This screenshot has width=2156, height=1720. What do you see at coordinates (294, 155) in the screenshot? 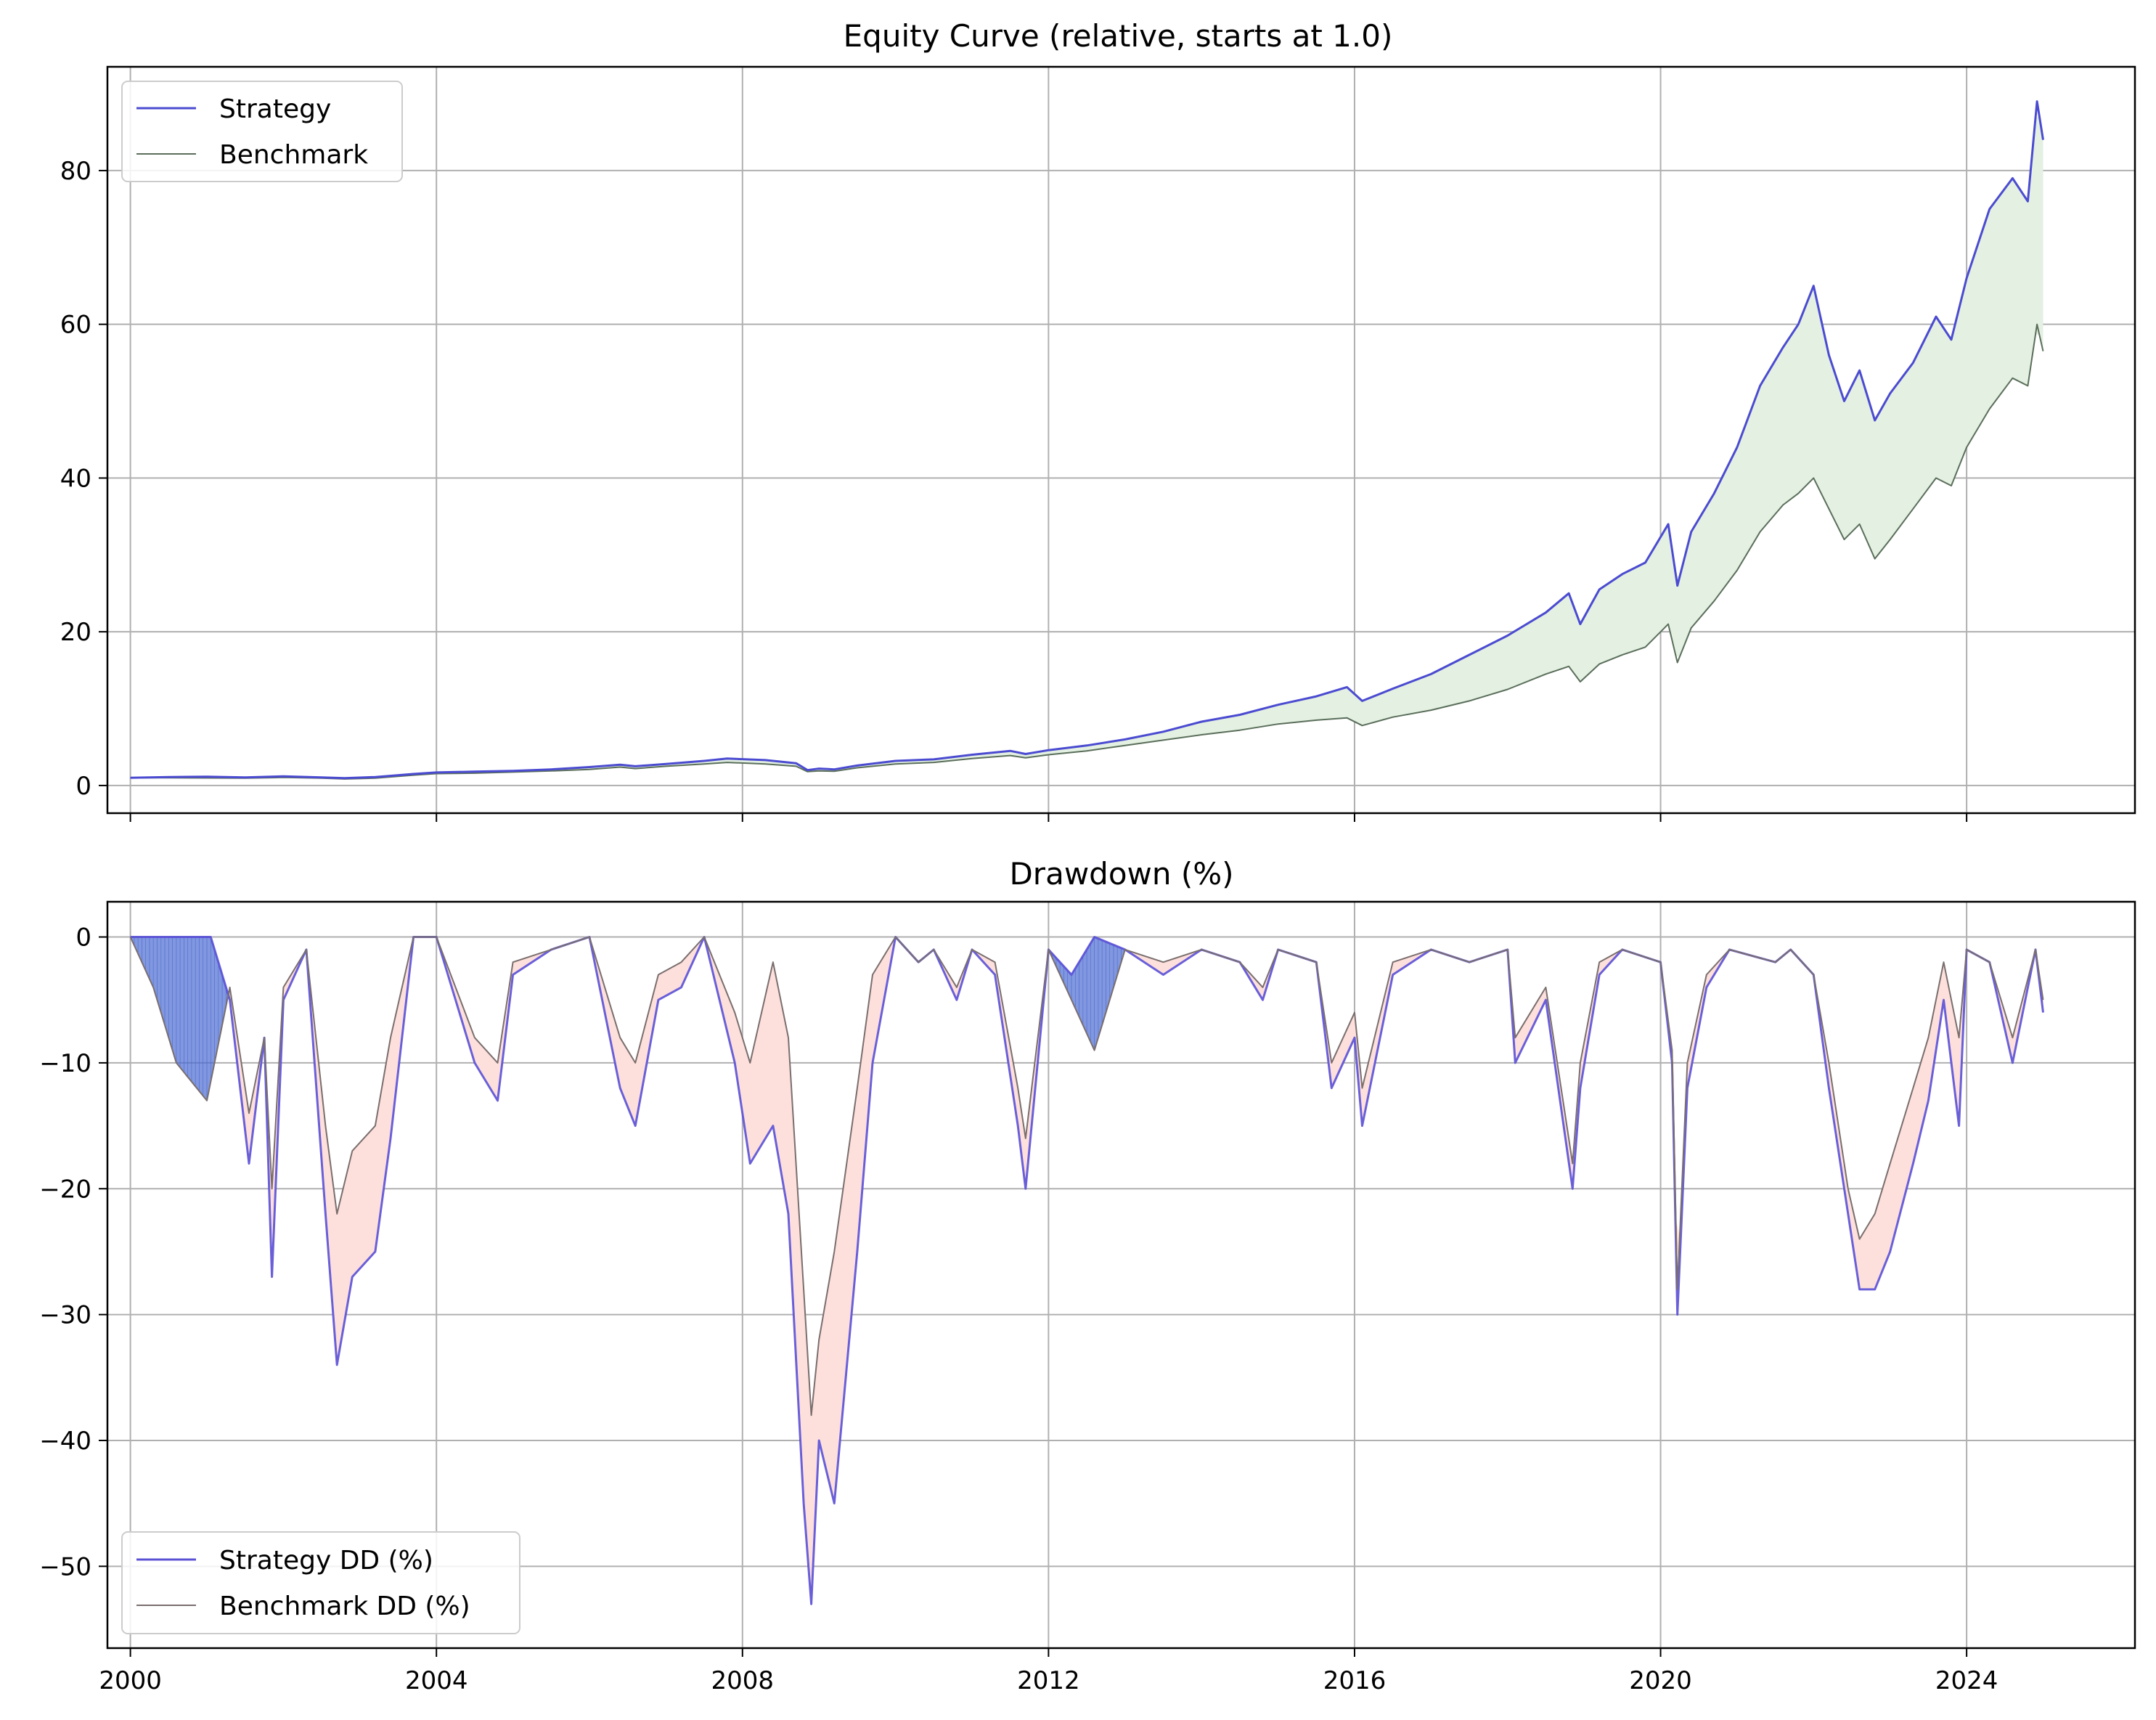
I see `legend-label-benchmark: Benchmark` at bounding box center [294, 155].